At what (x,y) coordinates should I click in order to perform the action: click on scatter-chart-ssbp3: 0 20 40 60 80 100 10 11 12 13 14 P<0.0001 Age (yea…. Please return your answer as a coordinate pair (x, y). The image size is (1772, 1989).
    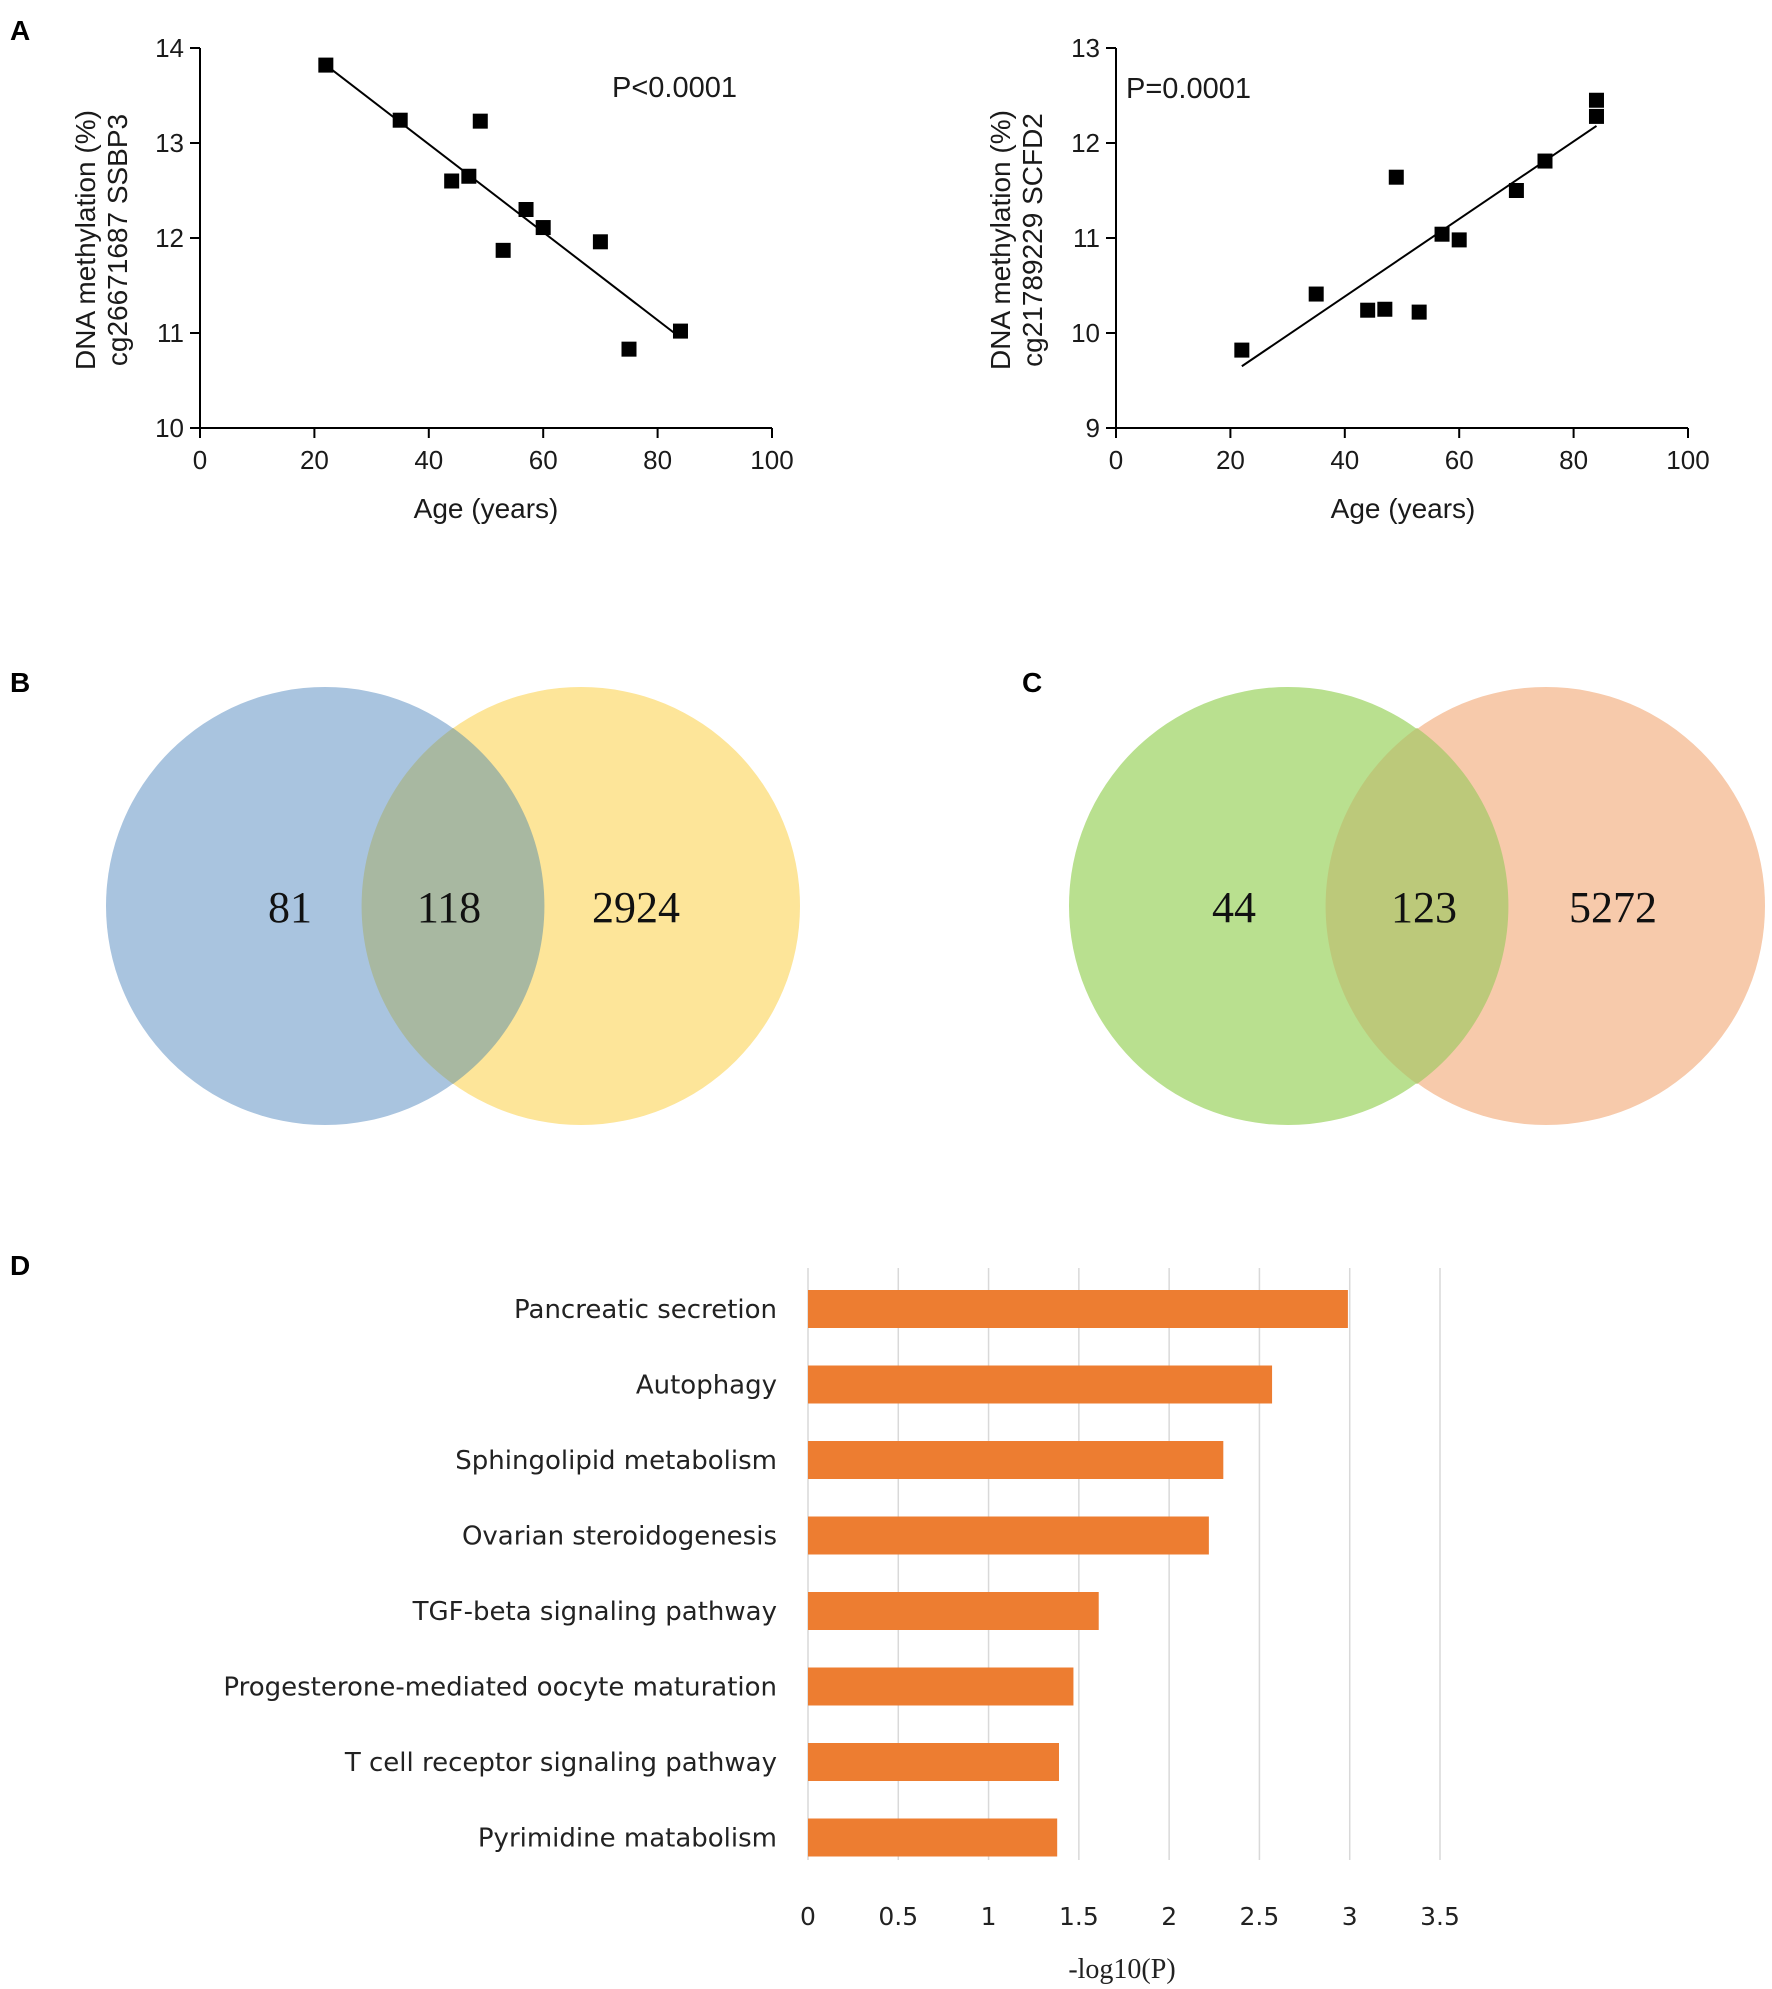
    Looking at the image, I should click on (432, 278).